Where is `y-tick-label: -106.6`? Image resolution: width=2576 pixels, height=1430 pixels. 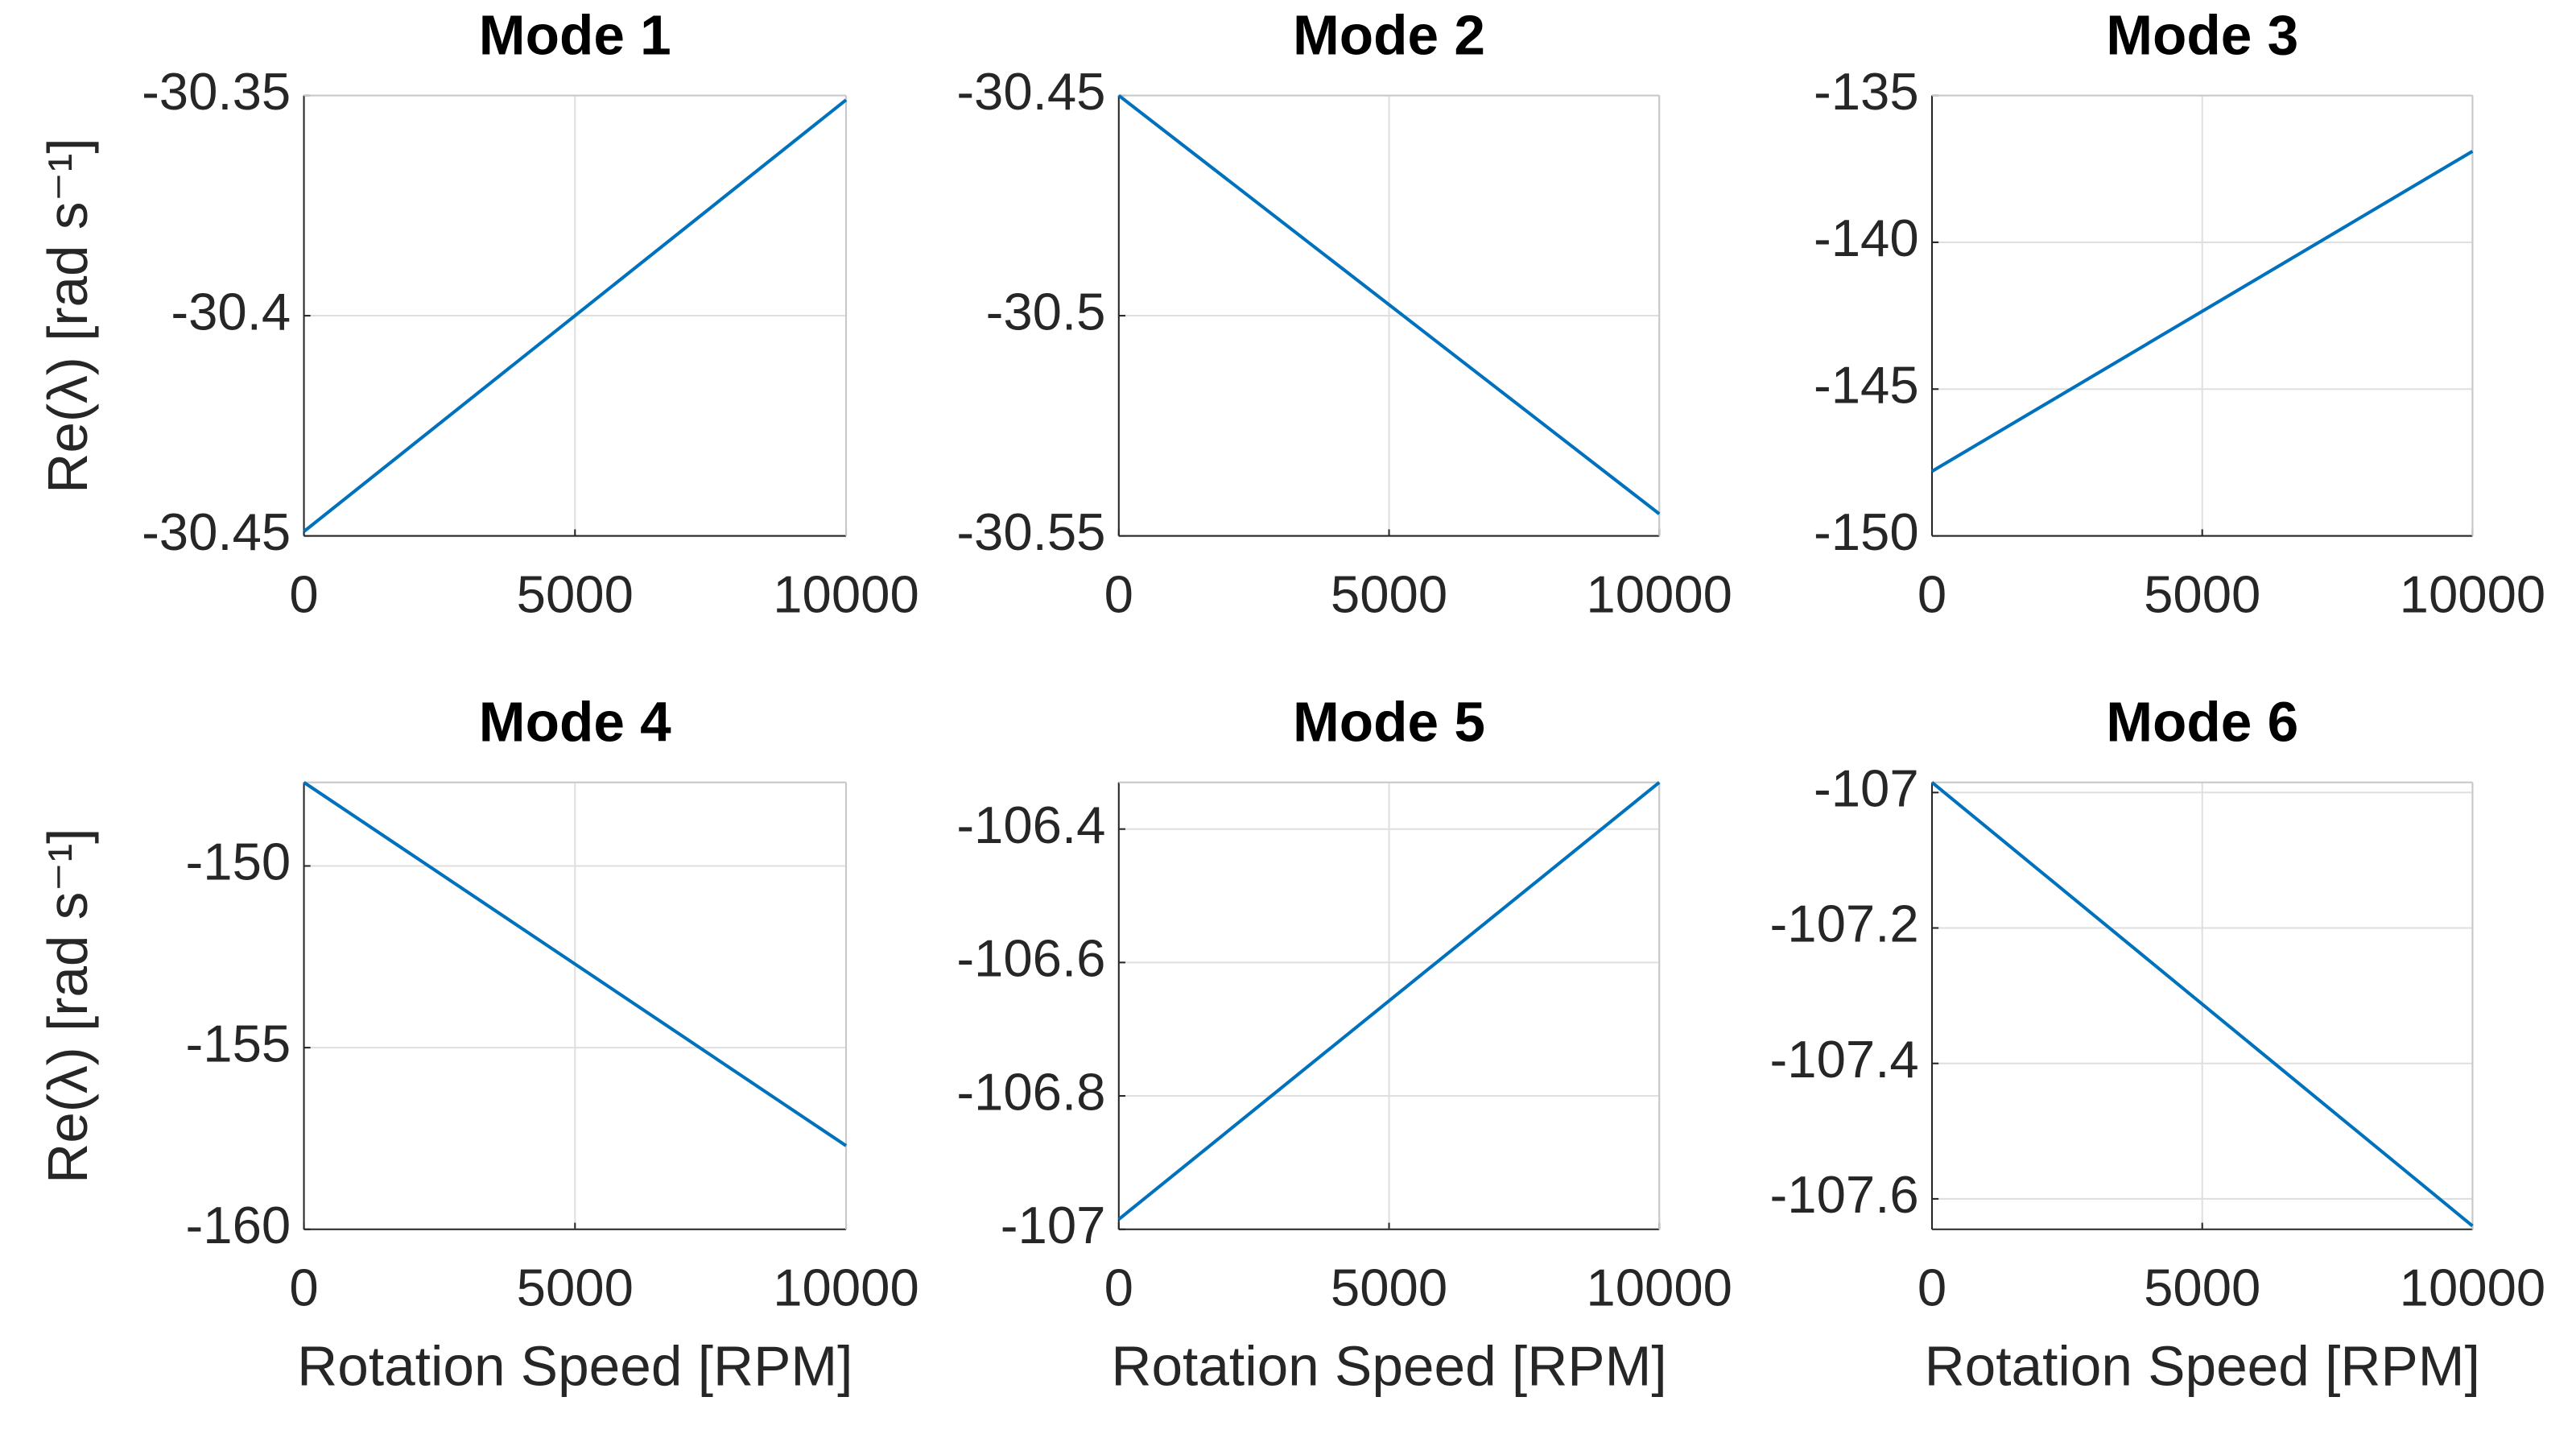
y-tick-label: -106.6 is located at coordinates (1030, 959).